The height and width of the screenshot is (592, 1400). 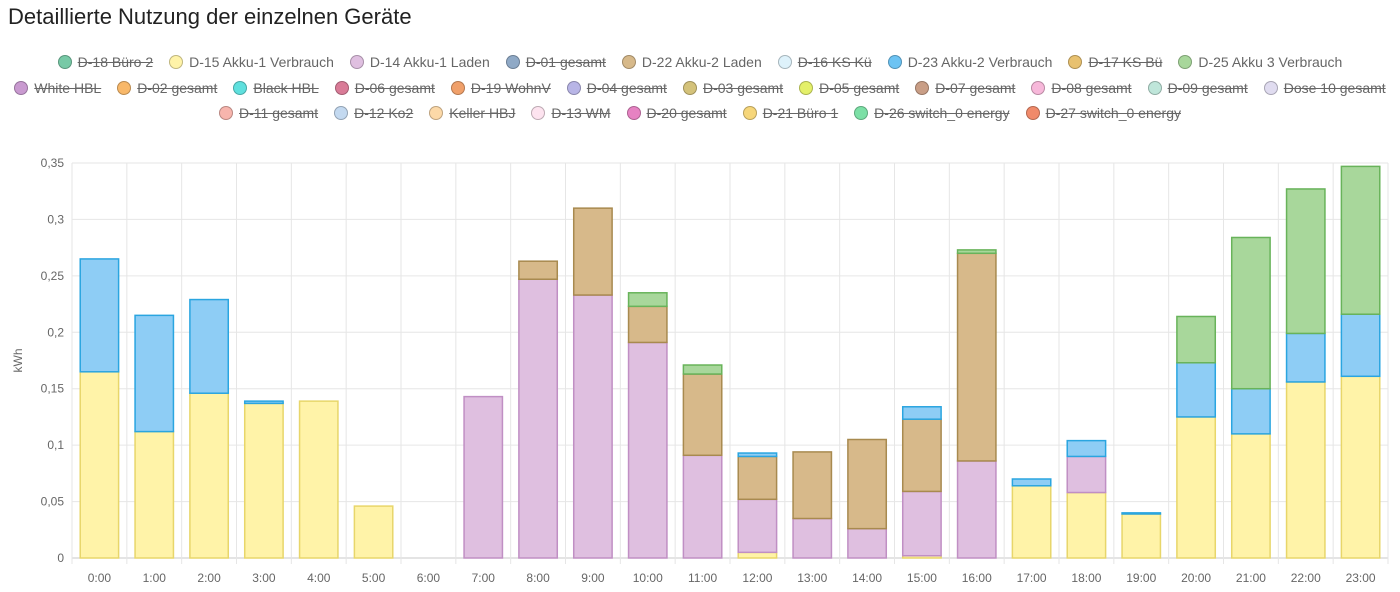 What do you see at coordinates (1091, 87) in the screenshot?
I see `legend-label: D-08 gesamt` at bounding box center [1091, 87].